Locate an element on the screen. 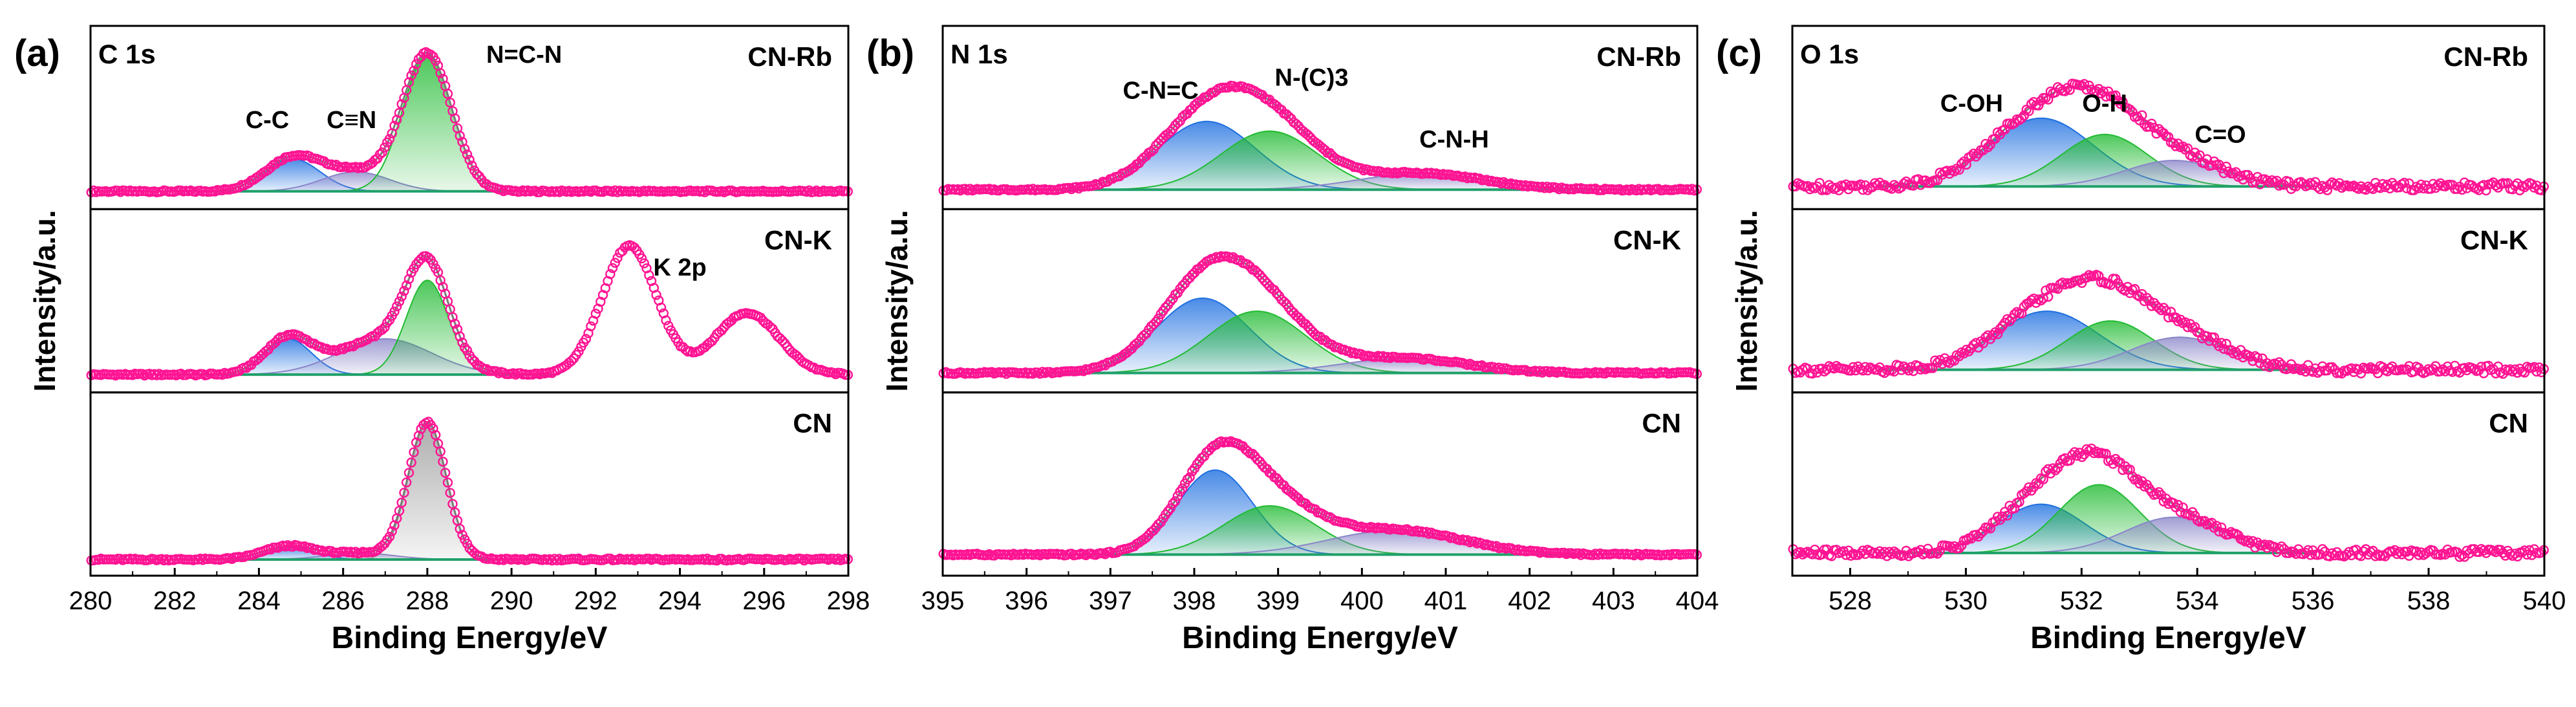  x-tick-label: 532 is located at coordinates (2081, 601).